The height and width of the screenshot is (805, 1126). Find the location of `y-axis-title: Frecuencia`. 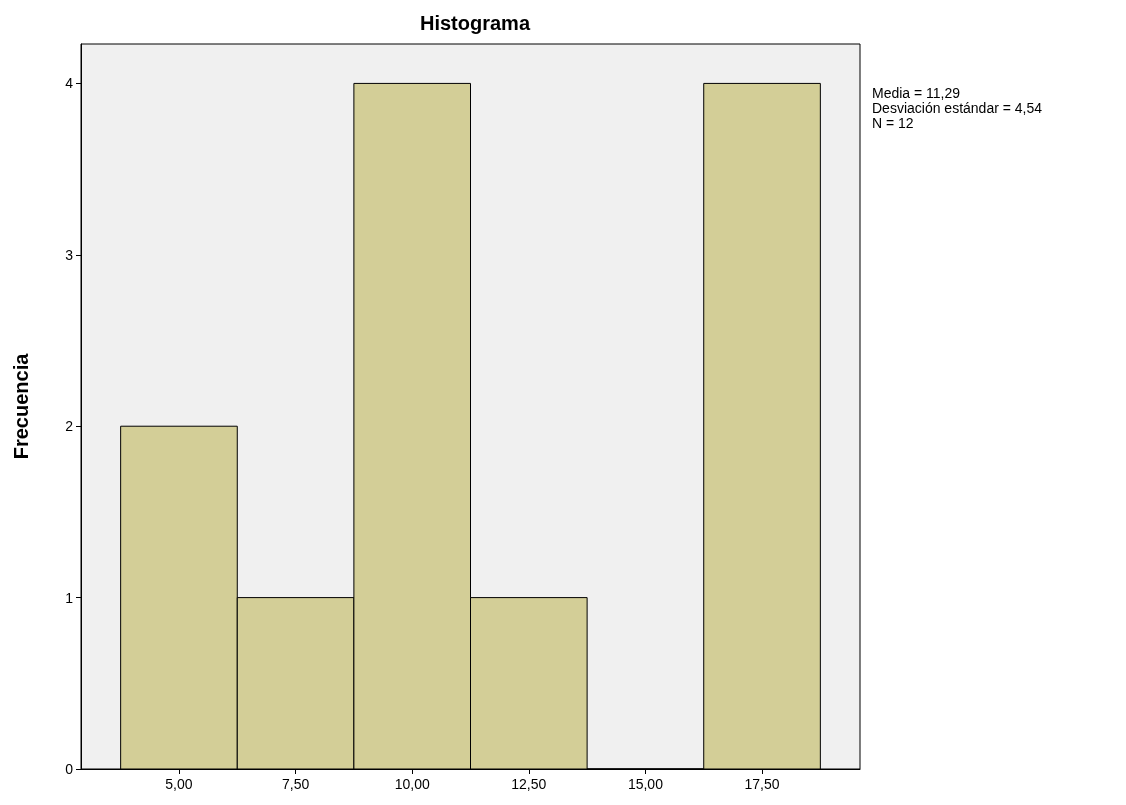

y-axis-title: Frecuencia is located at coordinates (21, 406).